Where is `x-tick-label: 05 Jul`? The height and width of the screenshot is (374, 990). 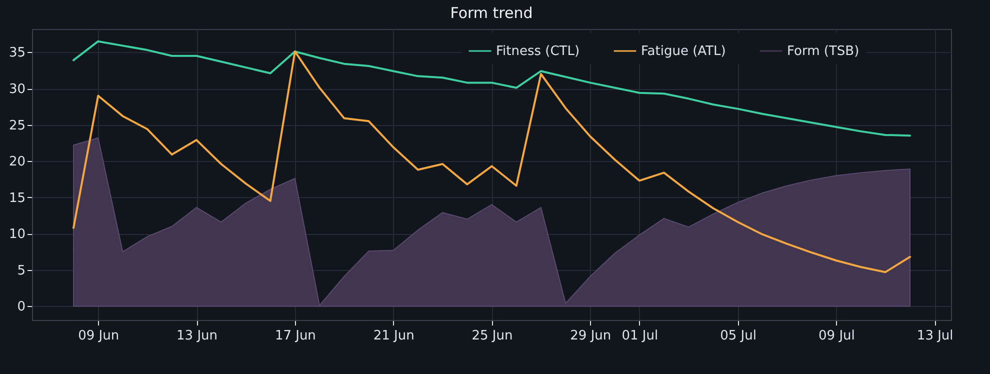 x-tick-label: 05 Jul is located at coordinates (738, 336).